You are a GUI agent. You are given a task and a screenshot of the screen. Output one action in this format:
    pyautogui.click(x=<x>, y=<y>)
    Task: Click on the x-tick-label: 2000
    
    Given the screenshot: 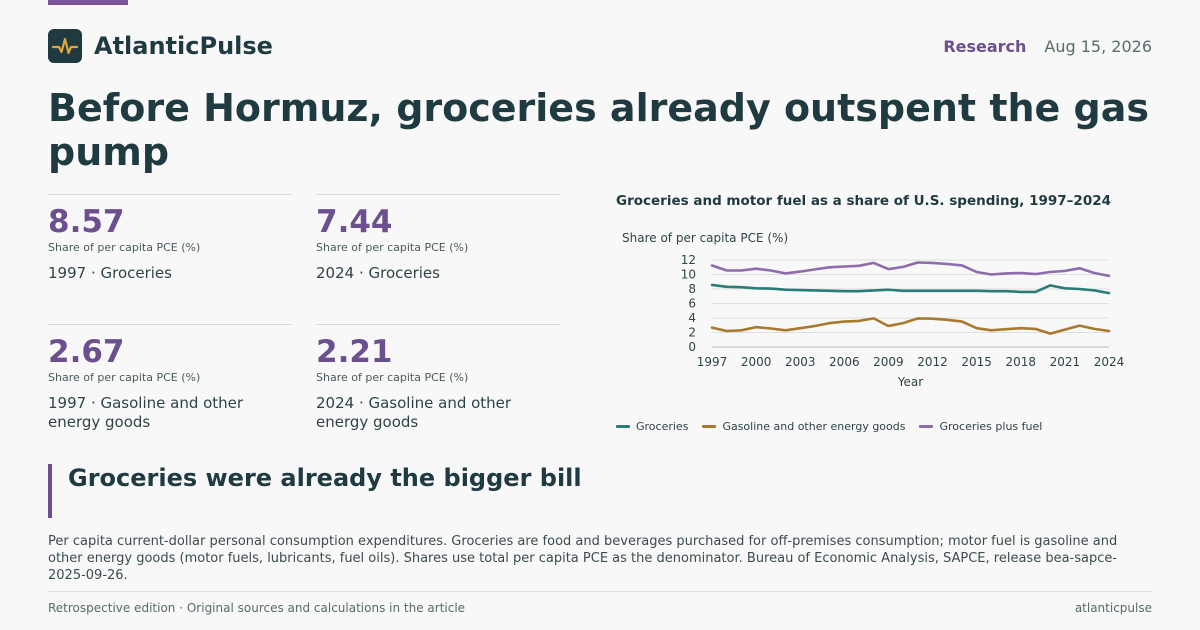 What is the action you would take?
    pyautogui.click(x=756, y=362)
    